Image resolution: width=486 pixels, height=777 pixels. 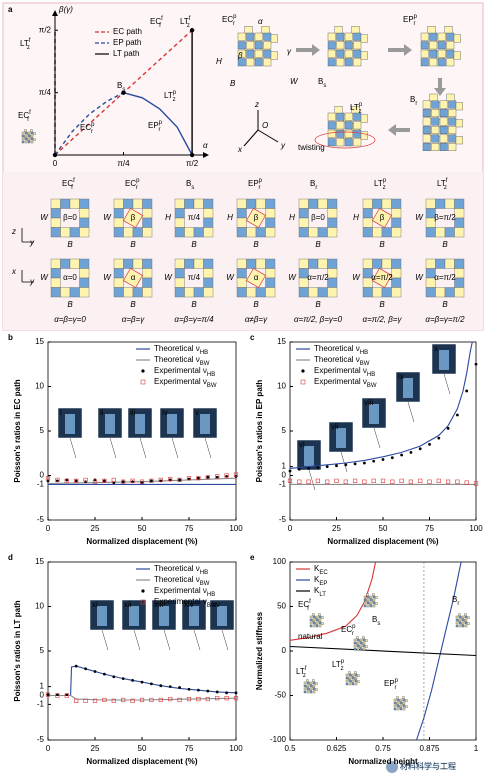 What do you see at coordinates (240, 55) in the screenshot?
I see `lattice-dim: β` at bounding box center [240, 55].